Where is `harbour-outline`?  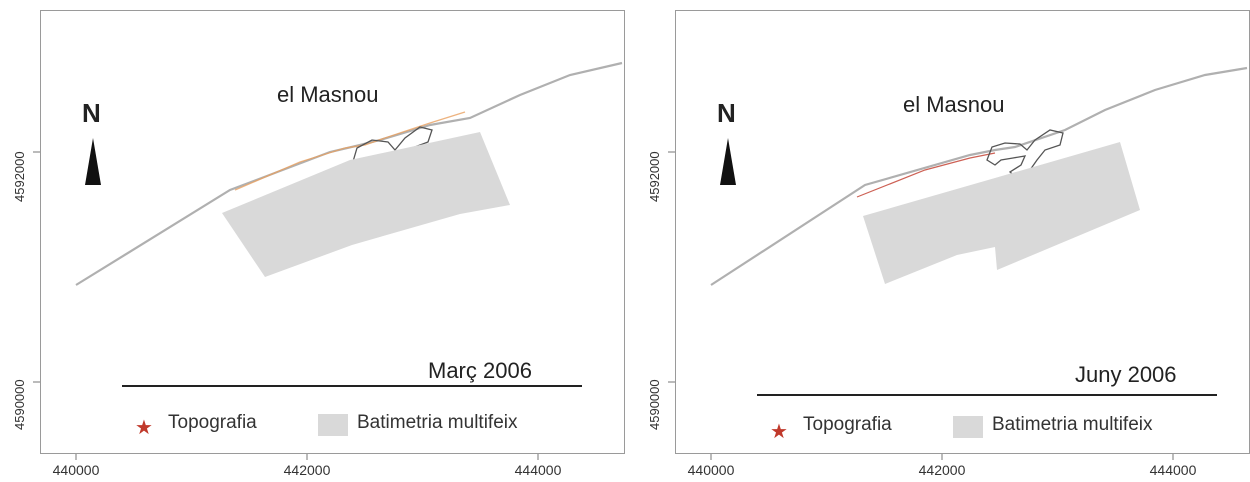 harbour-outline is located at coordinates (1025, 154).